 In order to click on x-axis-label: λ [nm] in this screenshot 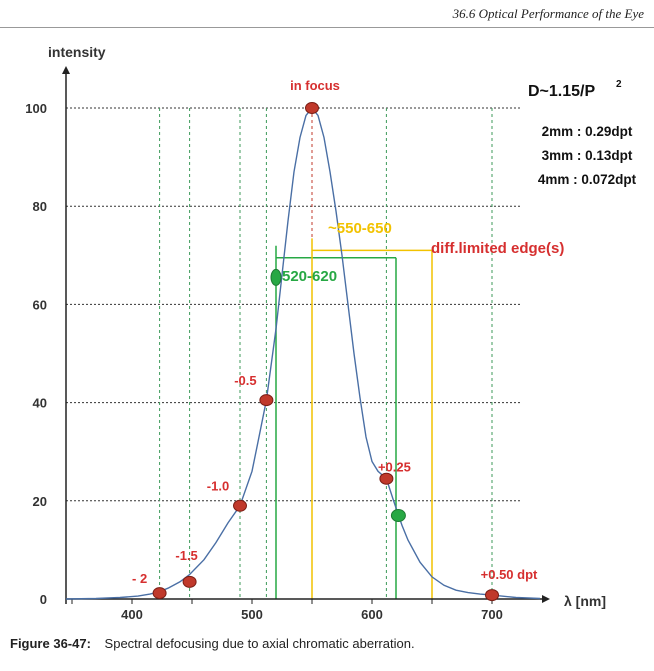, I will do `click(585, 601)`.